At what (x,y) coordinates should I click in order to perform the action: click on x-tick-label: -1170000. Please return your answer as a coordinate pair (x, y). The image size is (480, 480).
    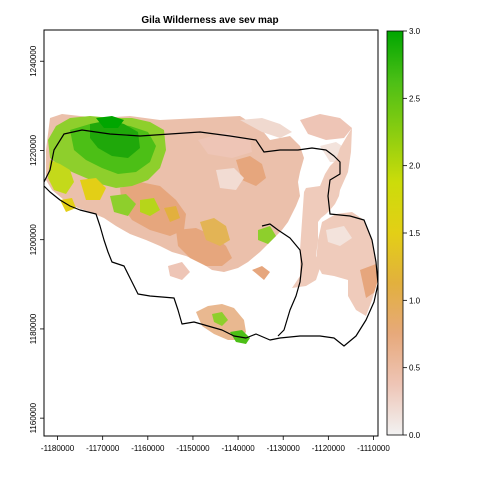
    Looking at the image, I should click on (103, 448).